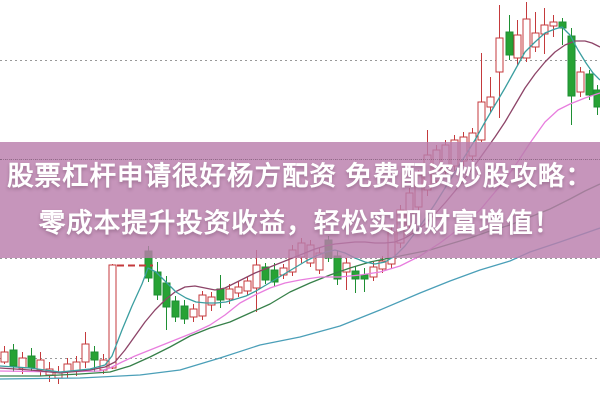 This screenshot has width=600, height=400. Describe the element at coordinates (300, 159) in the screenshot. I see `gridline-through-banner` at that location.